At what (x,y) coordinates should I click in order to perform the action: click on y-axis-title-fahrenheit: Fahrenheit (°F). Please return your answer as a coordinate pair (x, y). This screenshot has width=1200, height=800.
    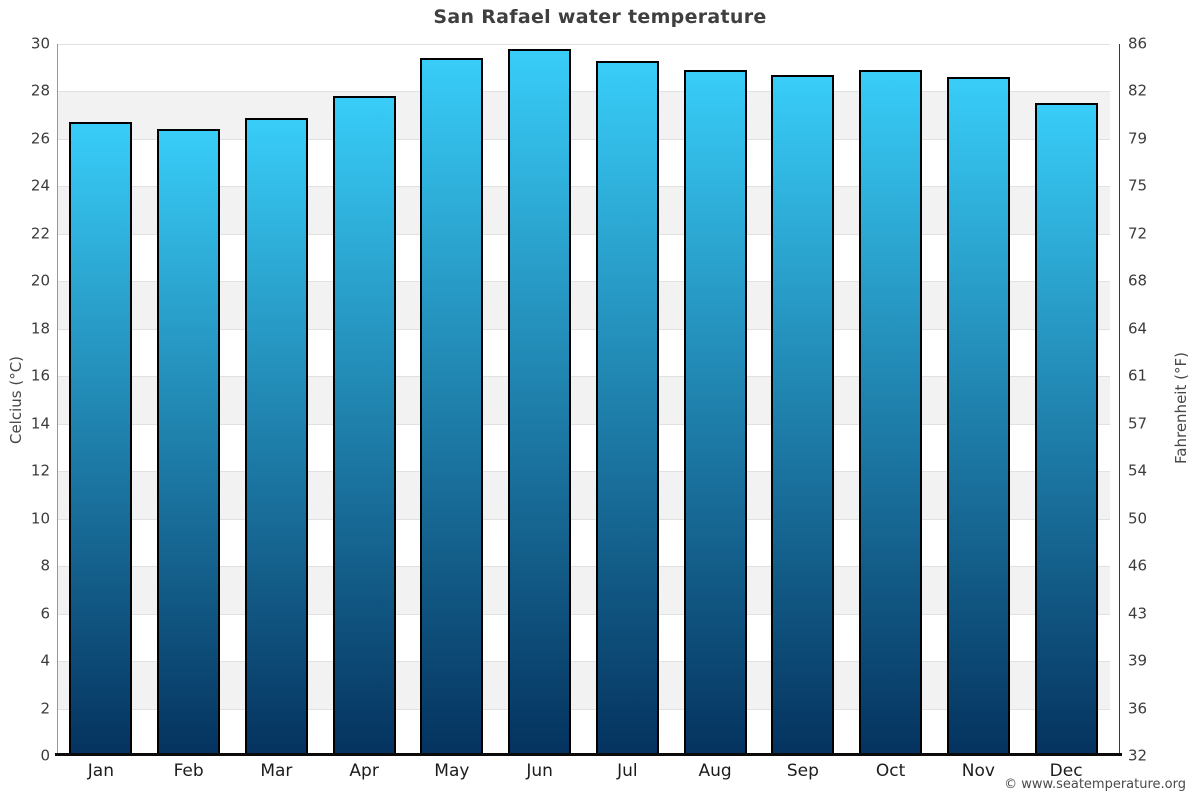
    Looking at the image, I should click on (1181, 408).